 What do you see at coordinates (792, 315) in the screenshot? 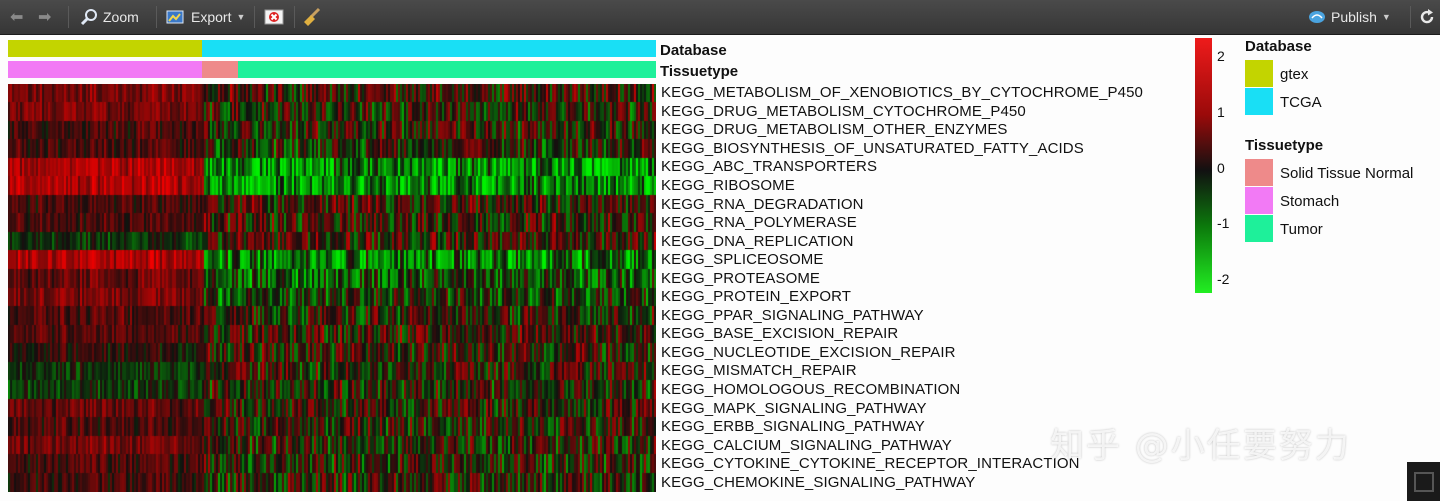
I see `heatmap-row-label: KEGG_PPAR_SIGNALING_PATHWAY` at bounding box center [792, 315].